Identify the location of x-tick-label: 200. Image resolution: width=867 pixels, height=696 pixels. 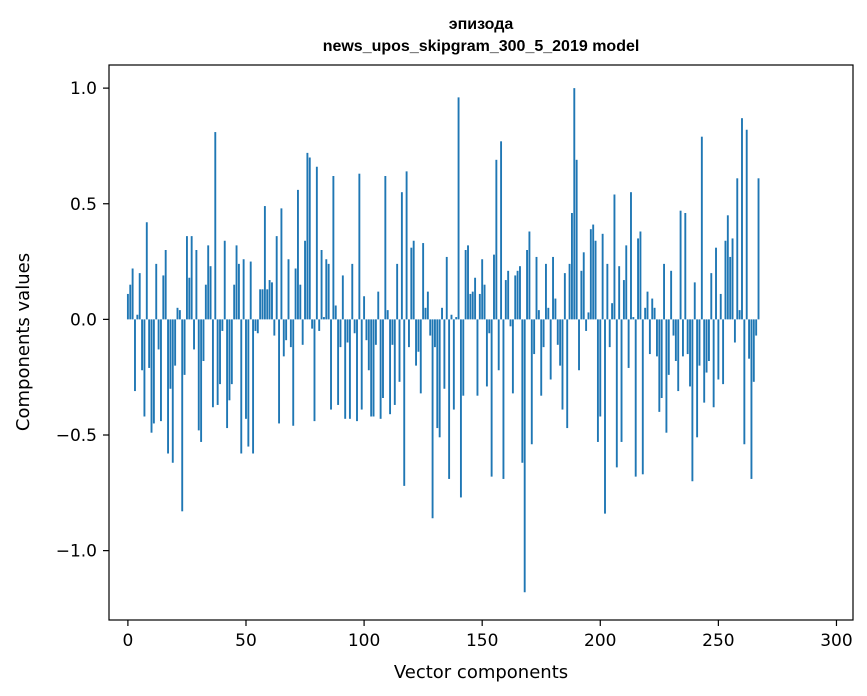
(600, 641).